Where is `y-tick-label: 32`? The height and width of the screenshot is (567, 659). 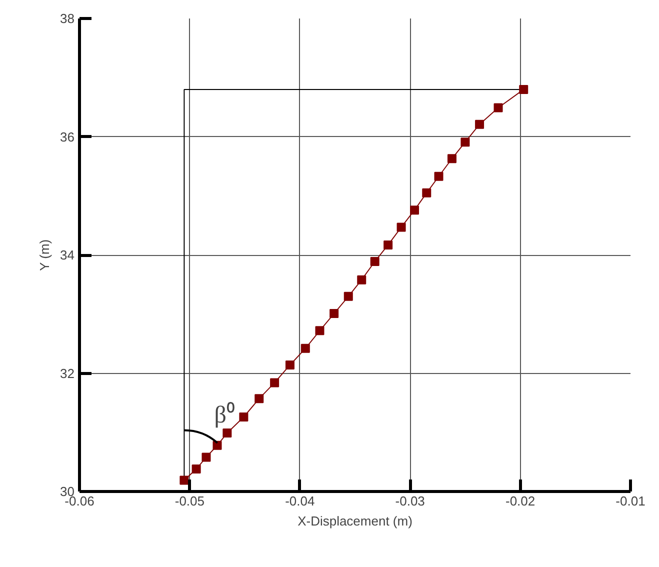
y-tick-label: 32 is located at coordinates (67, 373).